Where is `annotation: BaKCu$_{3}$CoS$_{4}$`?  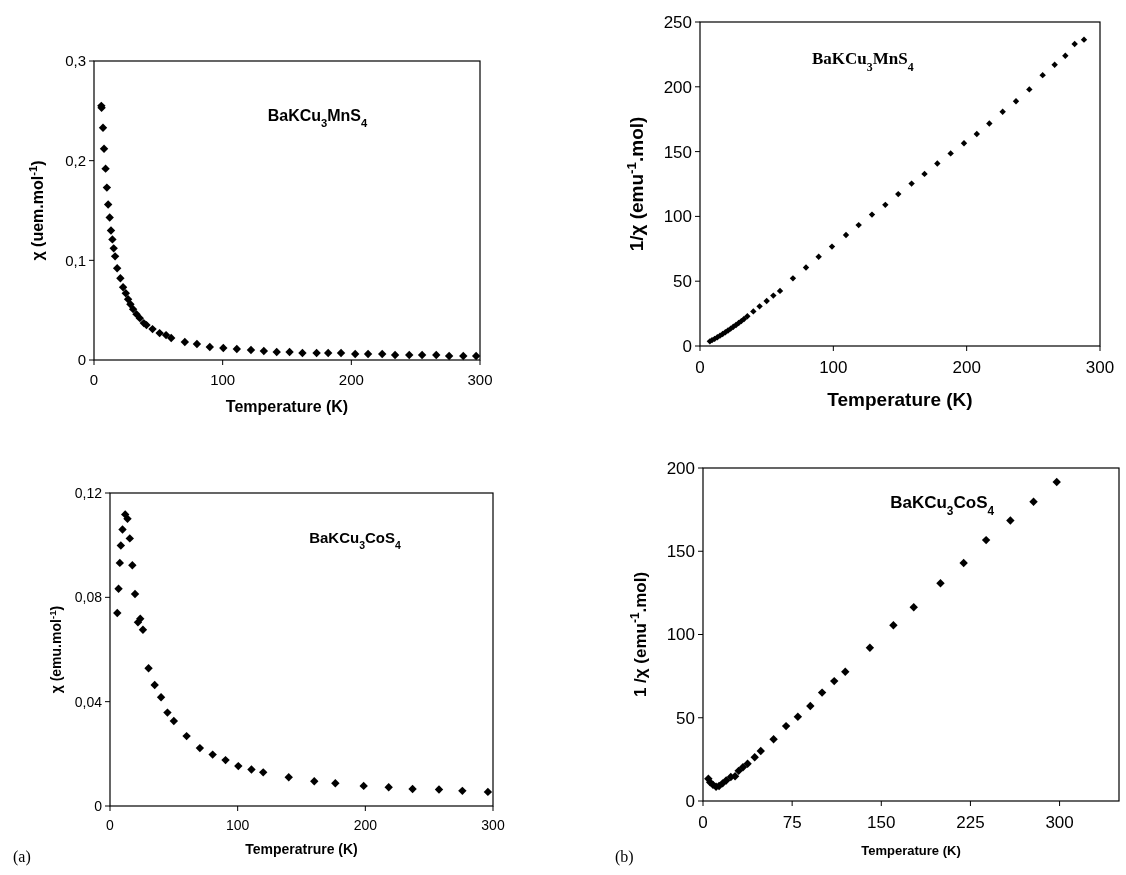
annotation: BaKCu$_{3}$CoS$_{4}$ is located at coordinates (355, 540).